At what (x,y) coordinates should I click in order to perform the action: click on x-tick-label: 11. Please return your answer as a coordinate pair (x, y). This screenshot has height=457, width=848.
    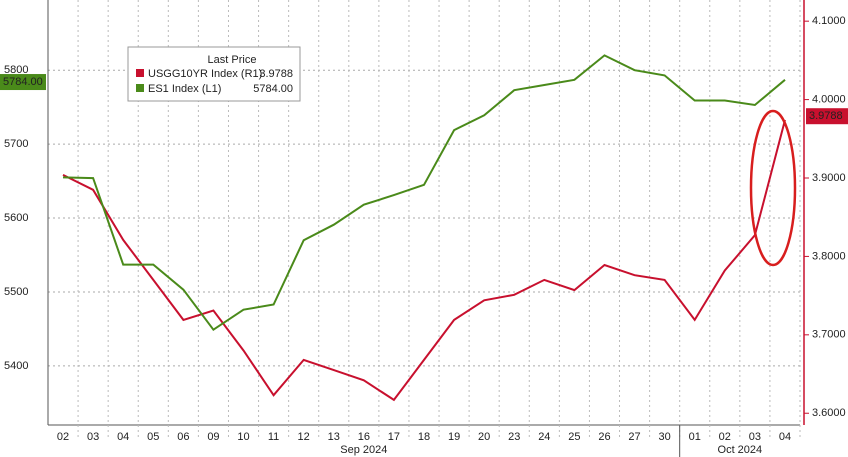
    Looking at the image, I should click on (273, 437).